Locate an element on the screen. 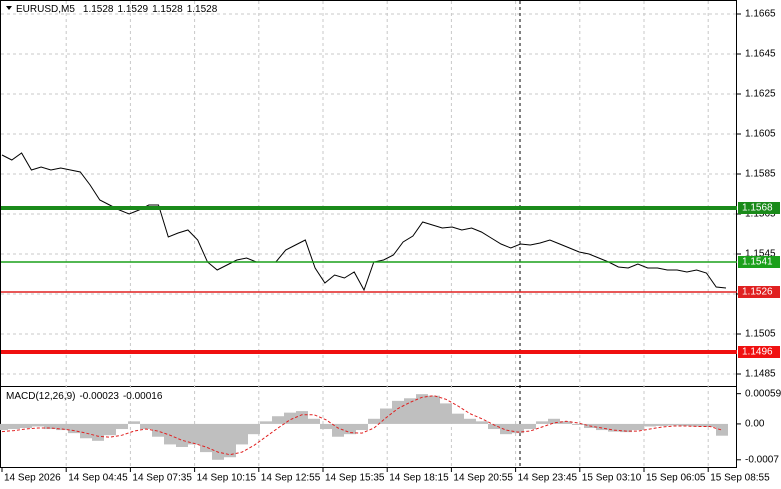 This screenshot has width=781, height=489. y-tick-label: 1.1665 is located at coordinates (760, 14).